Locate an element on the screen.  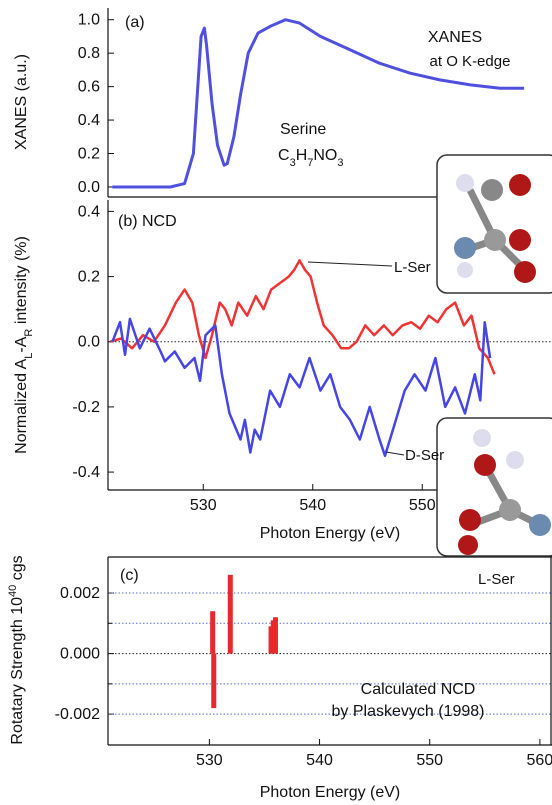
y-label-sub: L is located at coordinates (29, 356).